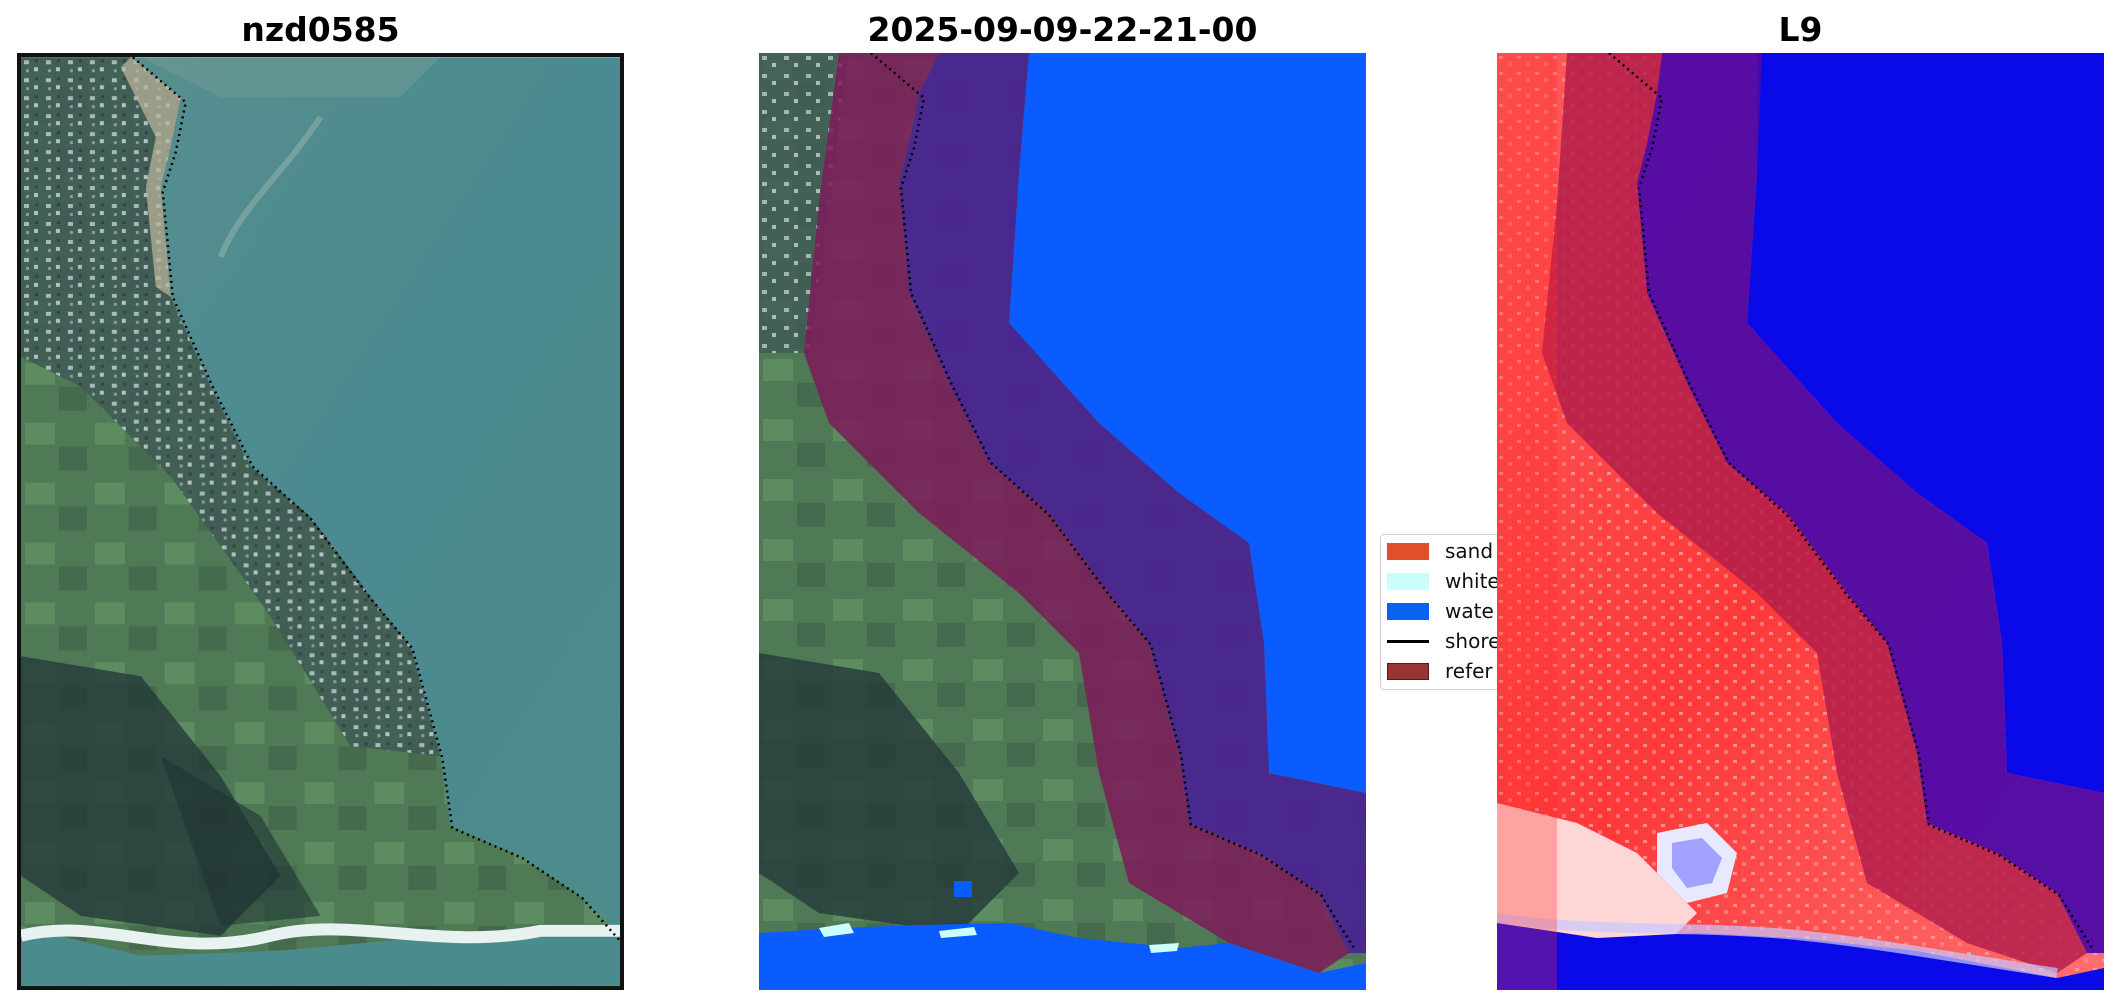 The width and height of the screenshot is (2122, 1006). What do you see at coordinates (1469, 611) in the screenshot?
I see `legend-label: wate` at bounding box center [1469, 611].